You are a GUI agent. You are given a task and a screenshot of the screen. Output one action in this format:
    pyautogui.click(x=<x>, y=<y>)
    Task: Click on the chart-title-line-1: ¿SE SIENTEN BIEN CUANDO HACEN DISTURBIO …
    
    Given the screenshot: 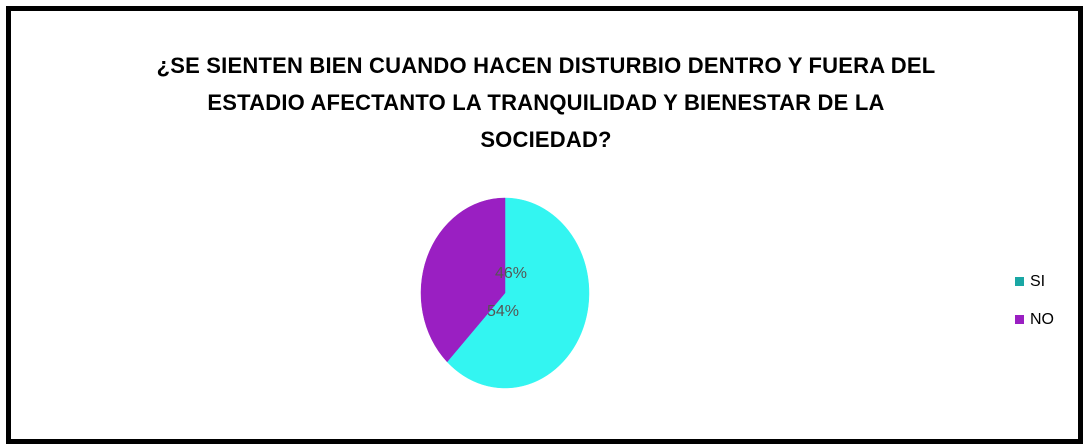 What is the action you would take?
    pyautogui.click(x=546, y=65)
    